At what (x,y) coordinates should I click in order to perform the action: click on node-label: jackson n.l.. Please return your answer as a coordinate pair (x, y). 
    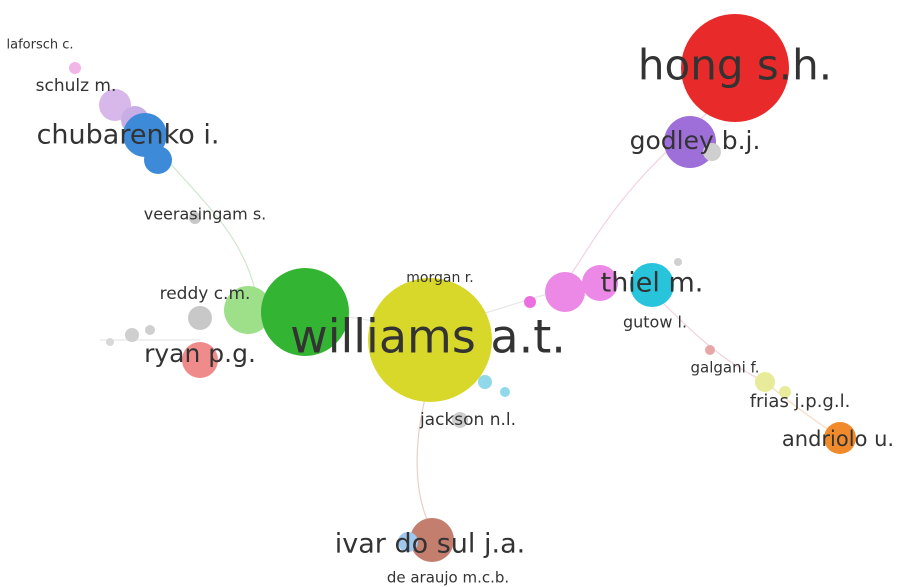
    Looking at the image, I should click on (467, 420).